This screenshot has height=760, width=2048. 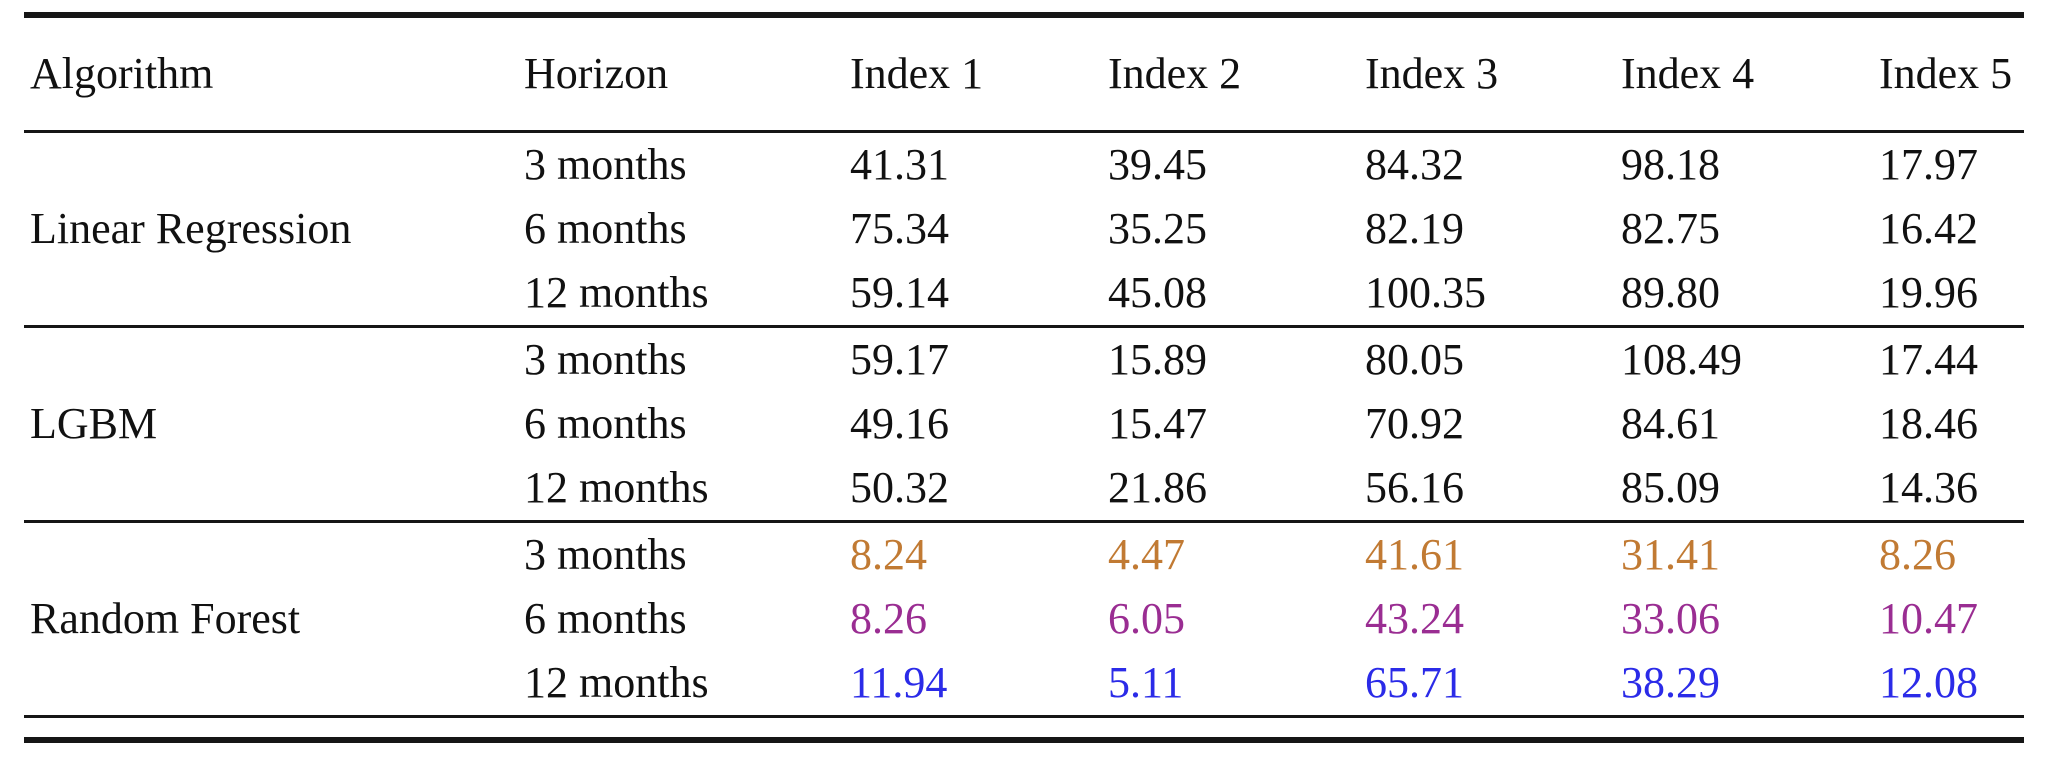 I want to click on algorithm-cell: LGBM, so click(x=94, y=423).